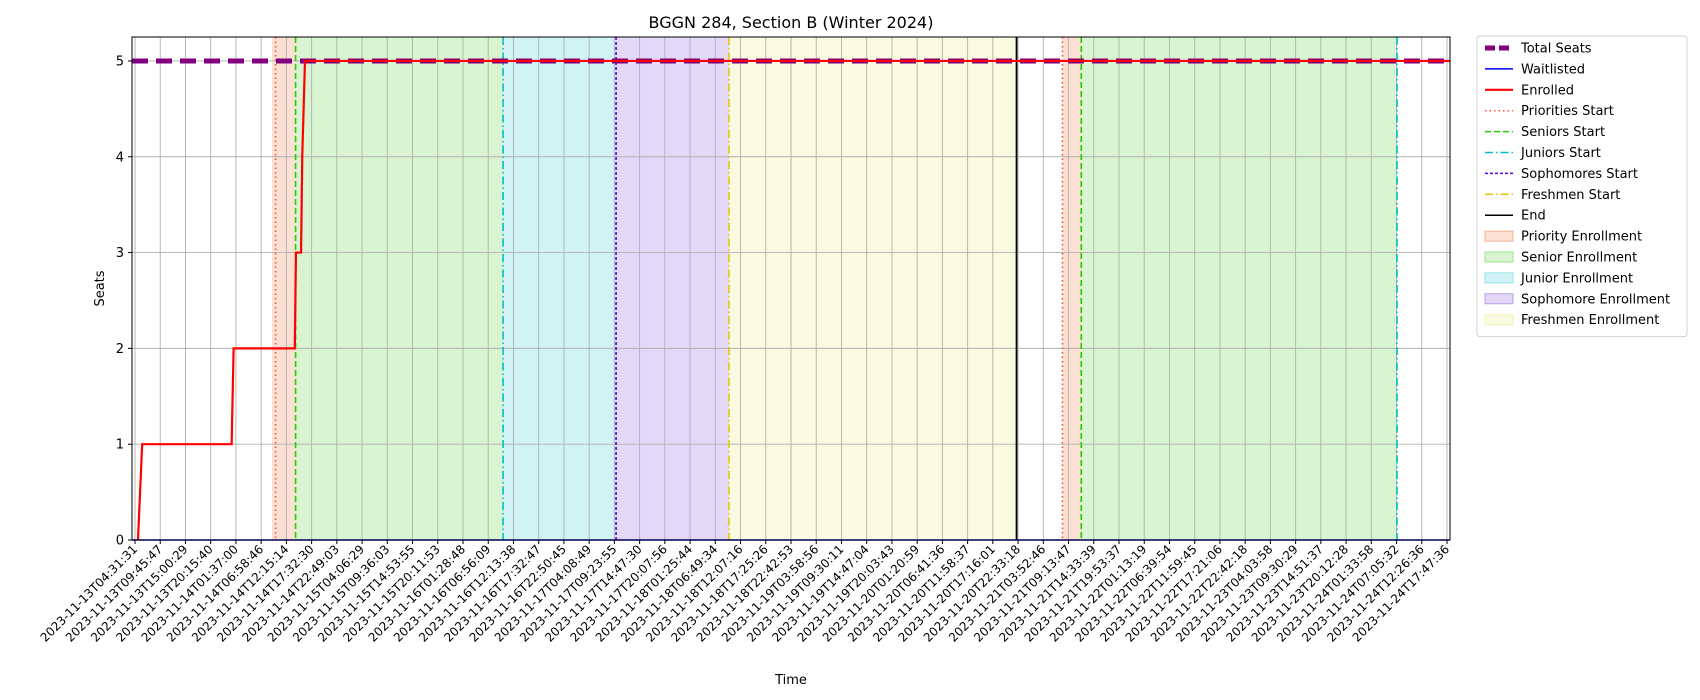 Image resolution: width=1700 pixels, height=700 pixels. Describe the element at coordinates (1547, 90) in the screenshot. I see `legend-label: Enrolled` at that location.